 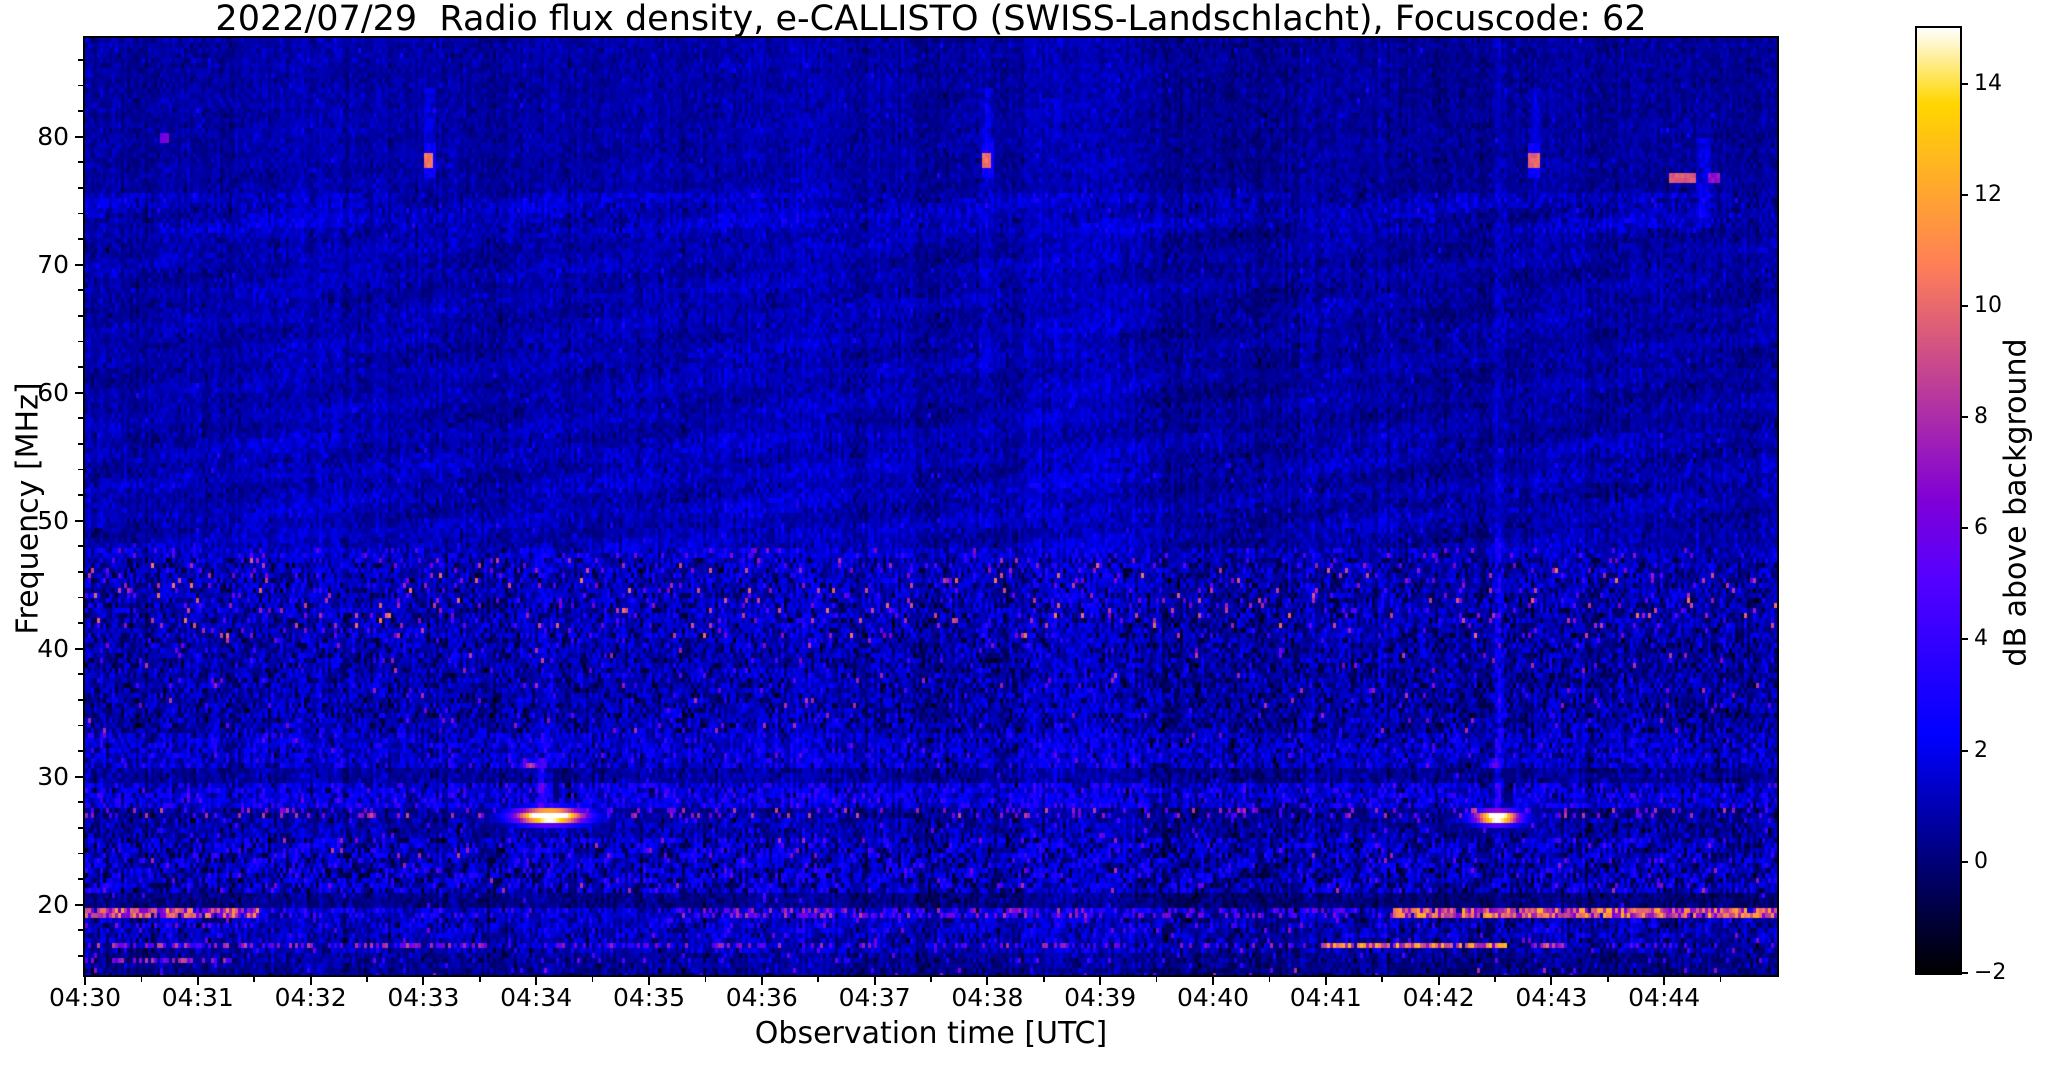 I want to click on colorbar-tick-label: −2, so click(x=1990, y=972).